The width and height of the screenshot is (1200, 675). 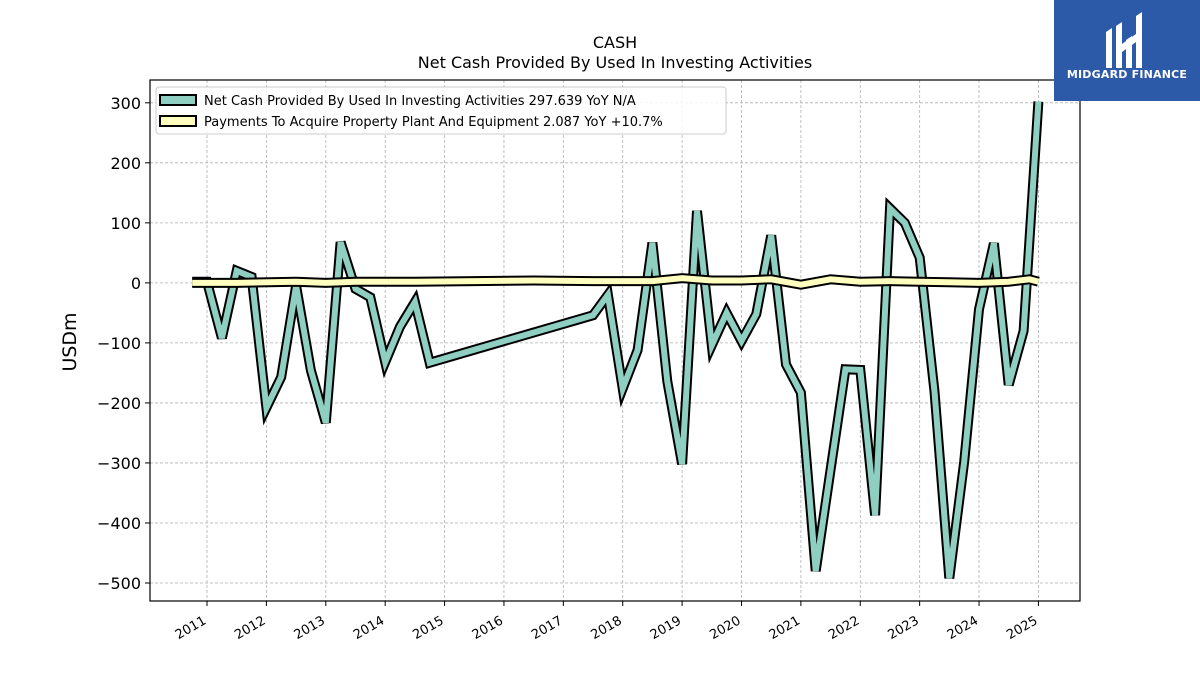 What do you see at coordinates (125, 103) in the screenshot?
I see `y-tick-label: 300` at bounding box center [125, 103].